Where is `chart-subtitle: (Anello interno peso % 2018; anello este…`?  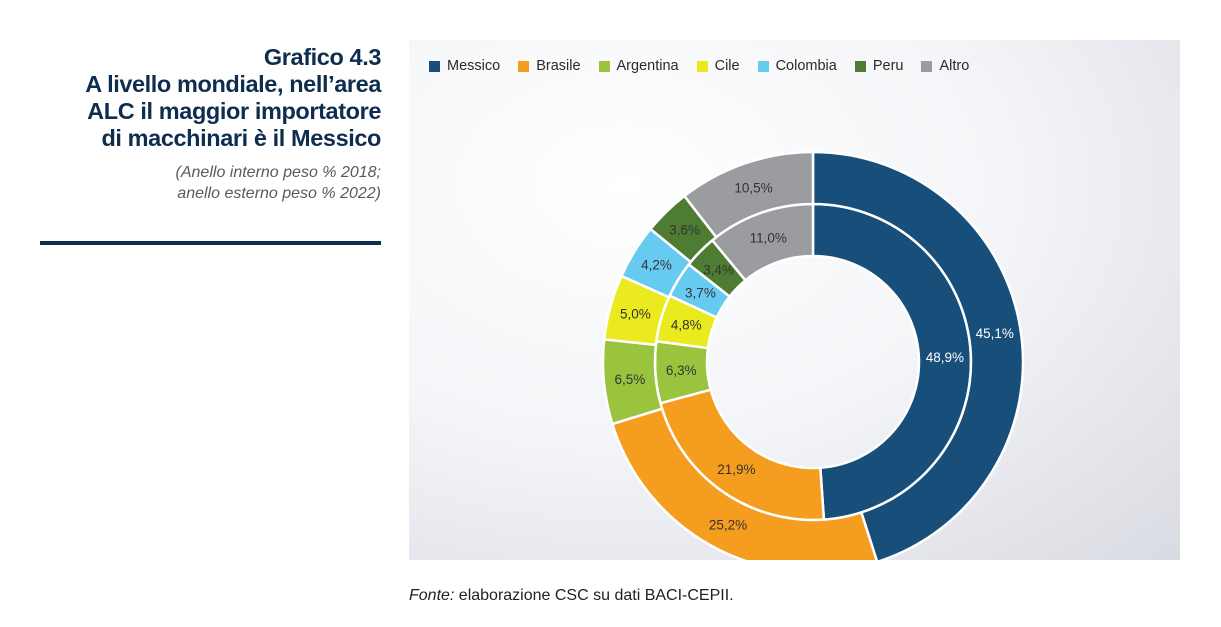 chart-subtitle: (Anello interno peso % 2018; anello este… is located at coordinates (278, 183).